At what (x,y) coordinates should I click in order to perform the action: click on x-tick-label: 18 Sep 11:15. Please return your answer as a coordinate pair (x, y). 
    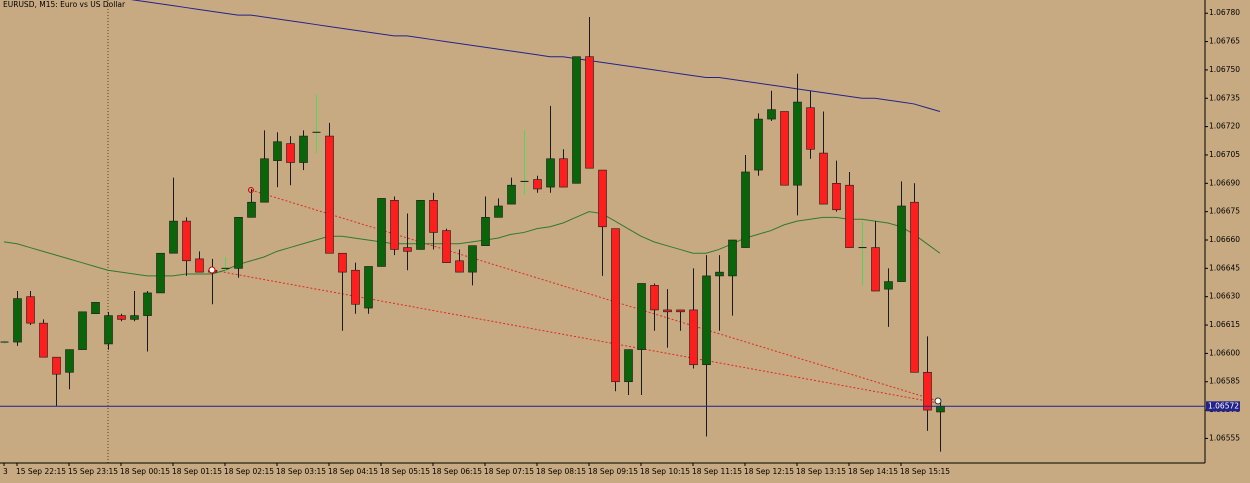
    Looking at the image, I should click on (717, 471).